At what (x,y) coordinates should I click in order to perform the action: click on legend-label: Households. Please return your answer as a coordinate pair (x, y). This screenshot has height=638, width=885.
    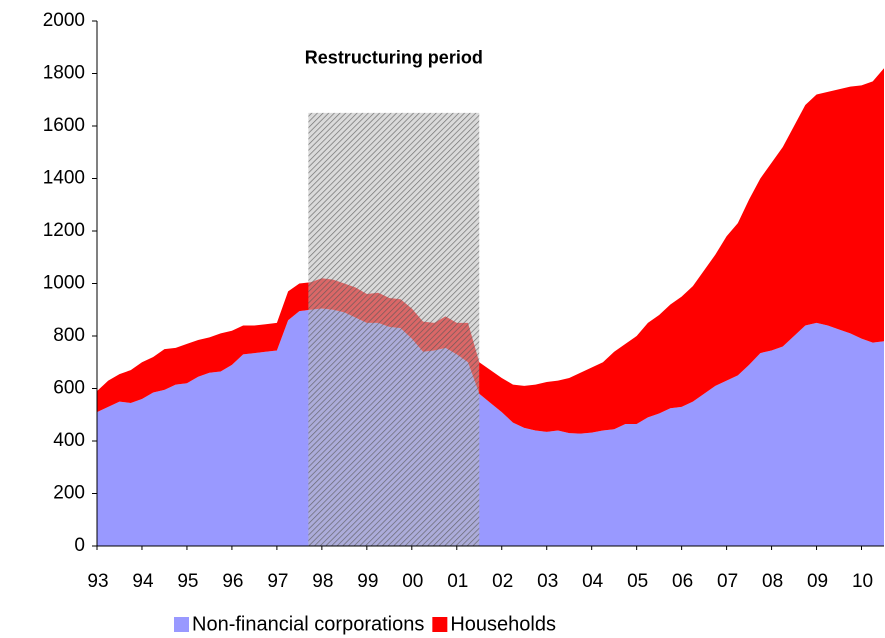
    Looking at the image, I should click on (503, 624).